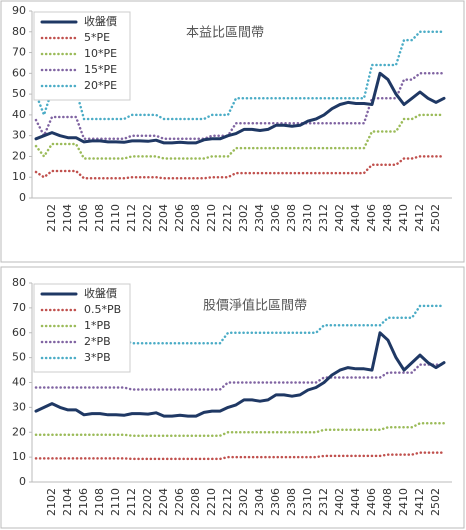 The width and height of the screenshot is (466, 530). What do you see at coordinates (97, 341) in the screenshot?
I see `legend-label: 2*PB` at bounding box center [97, 341].